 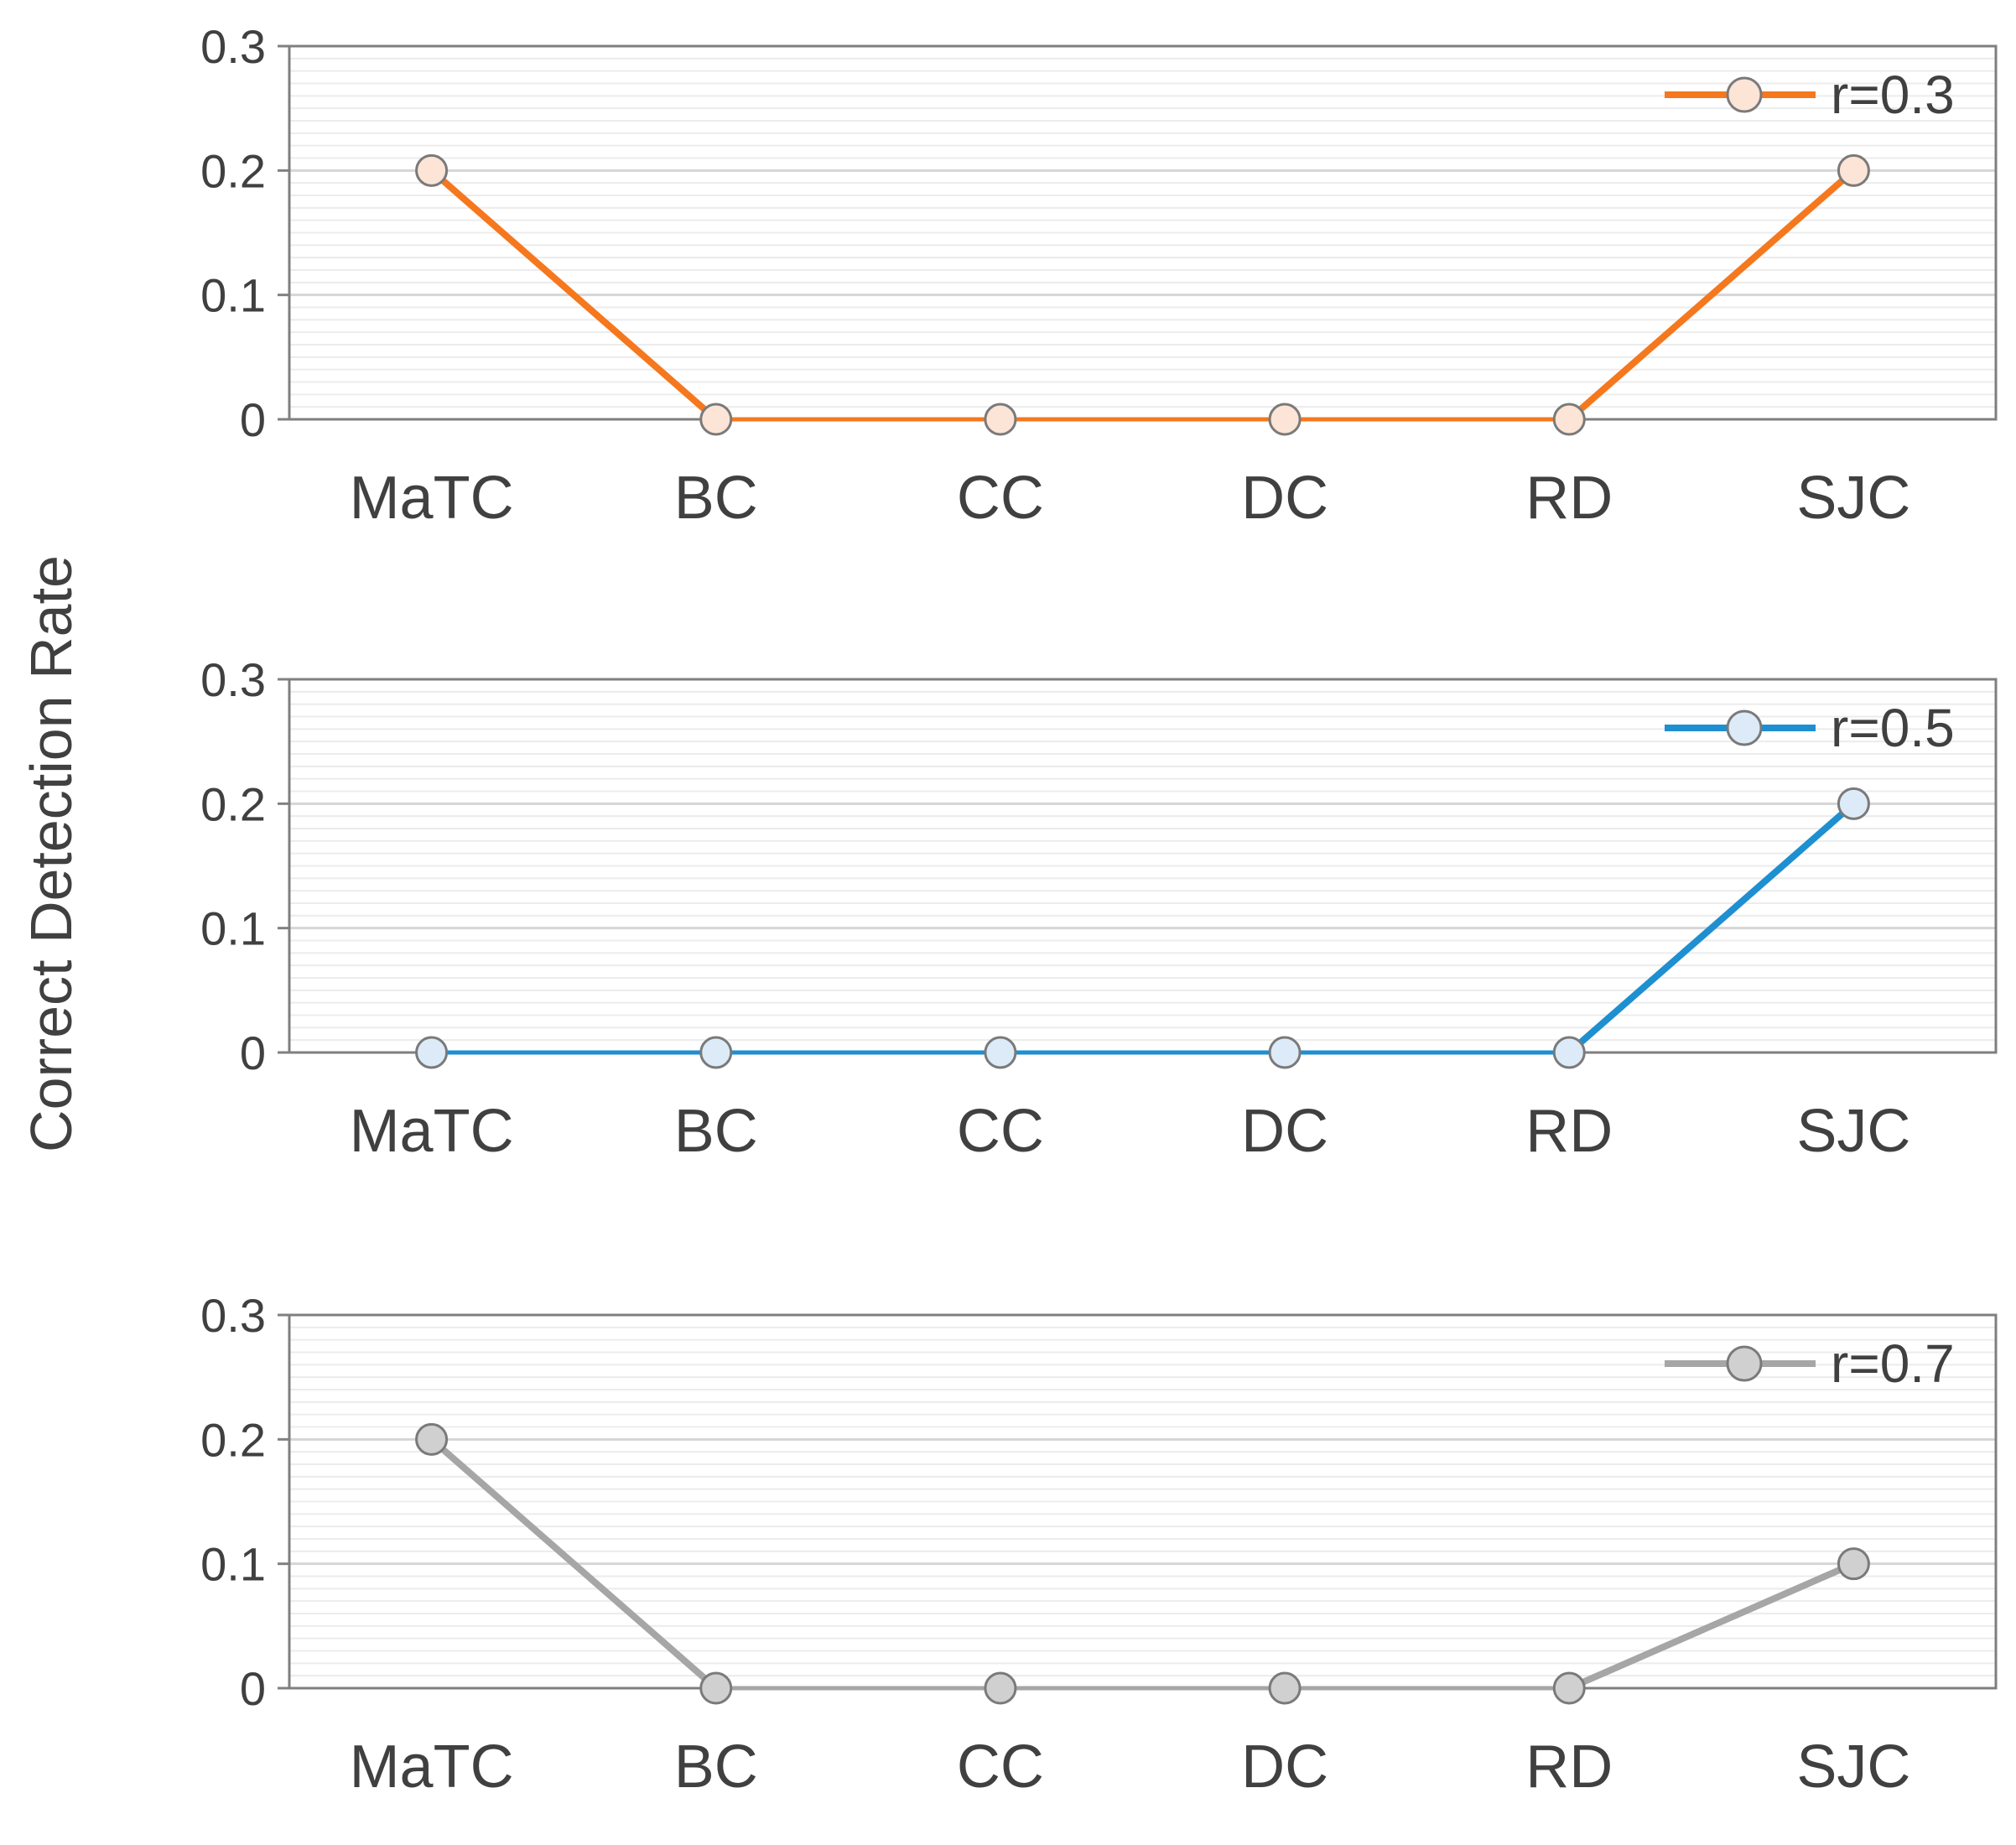 I want to click on legend-label: r=0.5, so click(x=1893, y=728).